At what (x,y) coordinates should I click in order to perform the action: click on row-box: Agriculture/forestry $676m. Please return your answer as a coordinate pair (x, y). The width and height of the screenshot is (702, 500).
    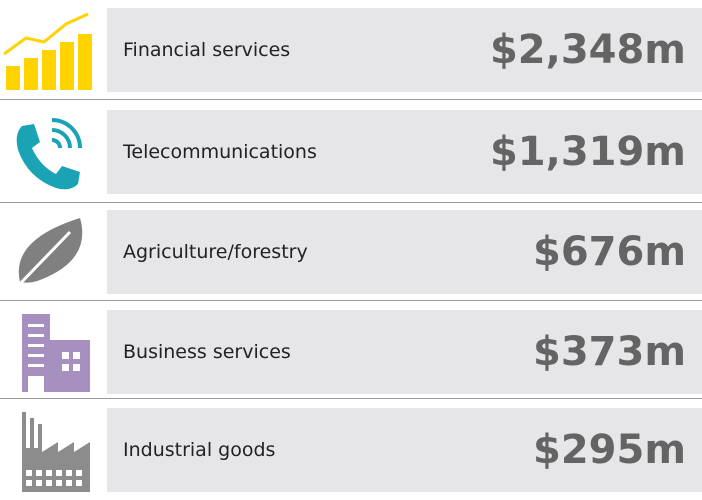
    Looking at the image, I should click on (404, 252).